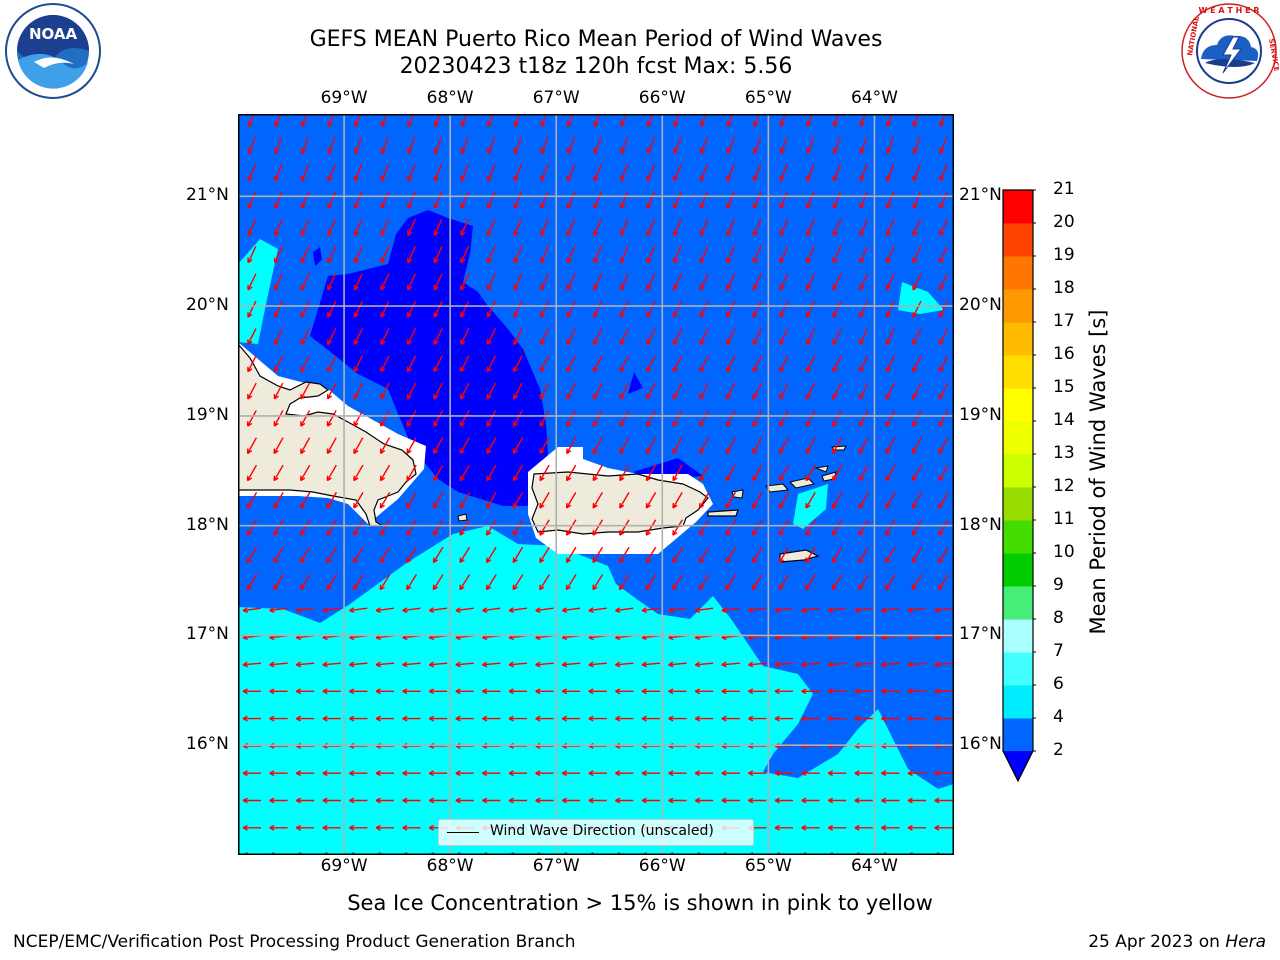  I want to click on period-4-6-area-bvi, so click(810, 506).